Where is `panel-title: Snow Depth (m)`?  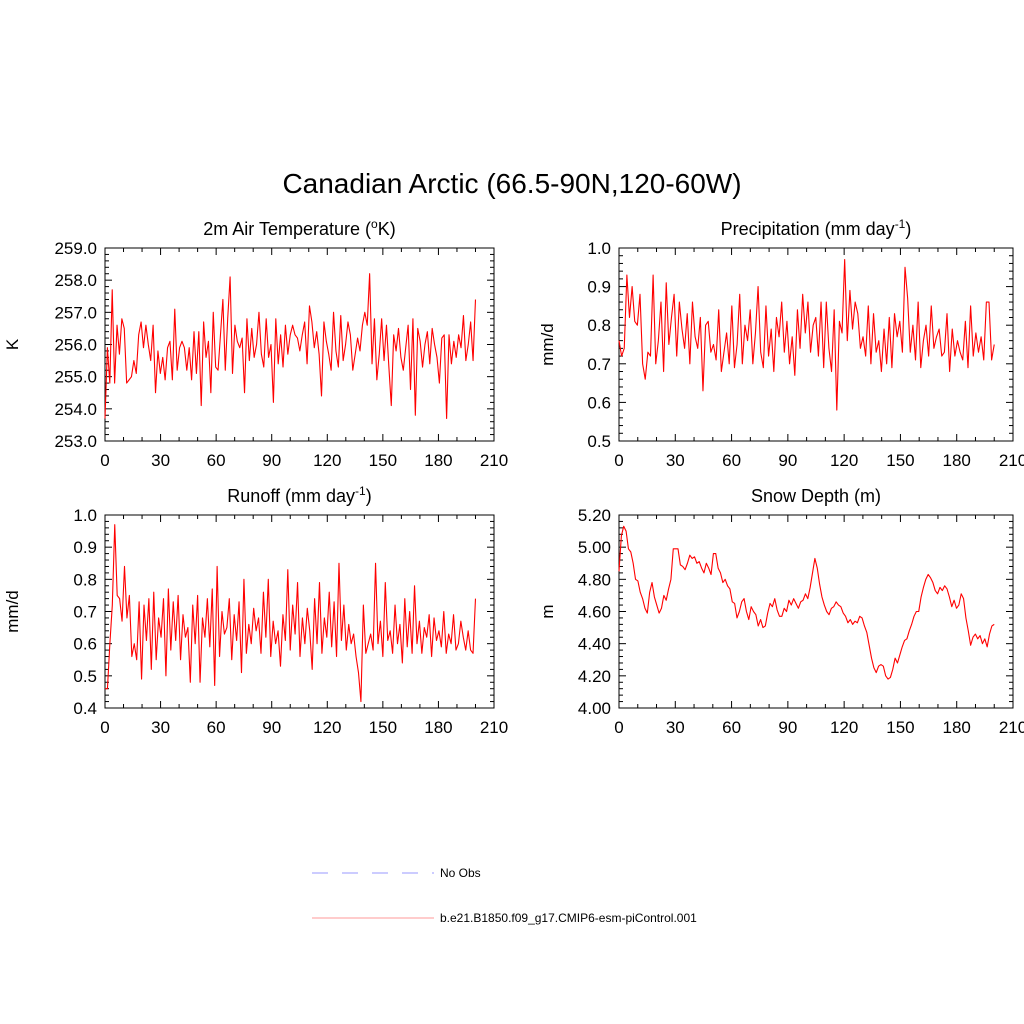
panel-title: Snow Depth (m) is located at coordinates (816, 496).